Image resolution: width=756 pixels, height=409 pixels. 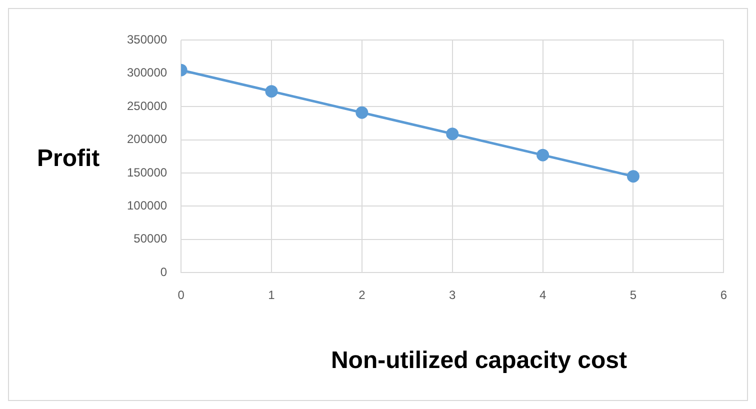 What do you see at coordinates (452, 295) in the screenshot?
I see `x-tick-label: 3` at bounding box center [452, 295].